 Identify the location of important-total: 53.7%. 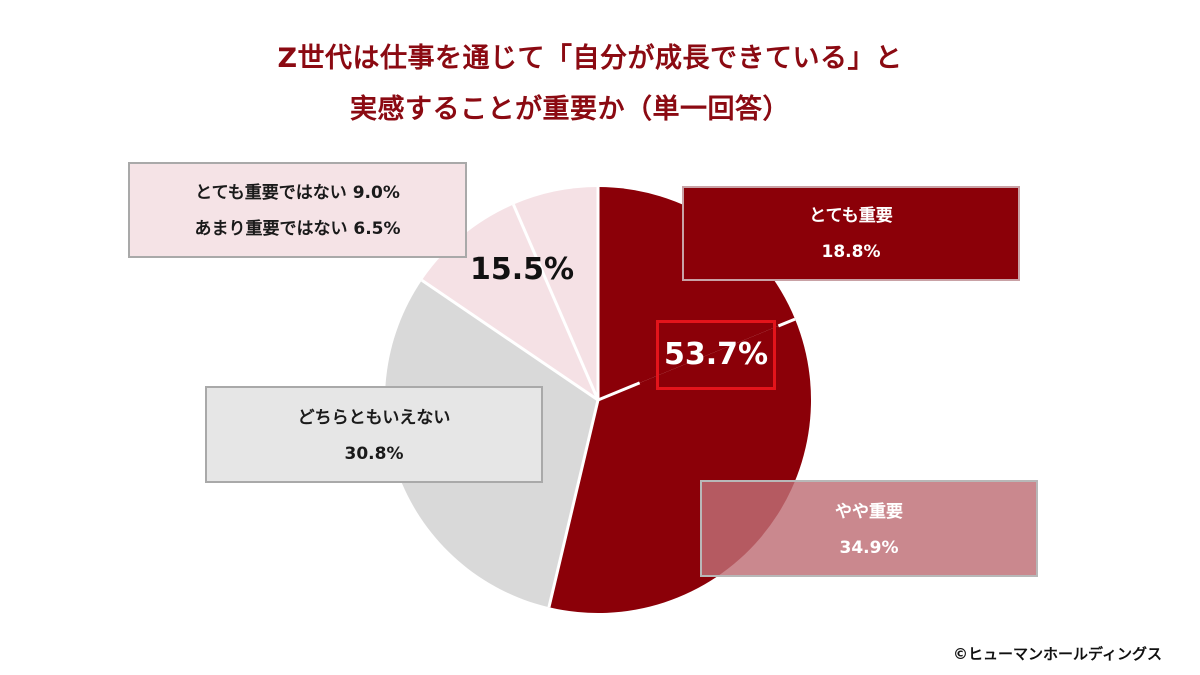
(716, 355).